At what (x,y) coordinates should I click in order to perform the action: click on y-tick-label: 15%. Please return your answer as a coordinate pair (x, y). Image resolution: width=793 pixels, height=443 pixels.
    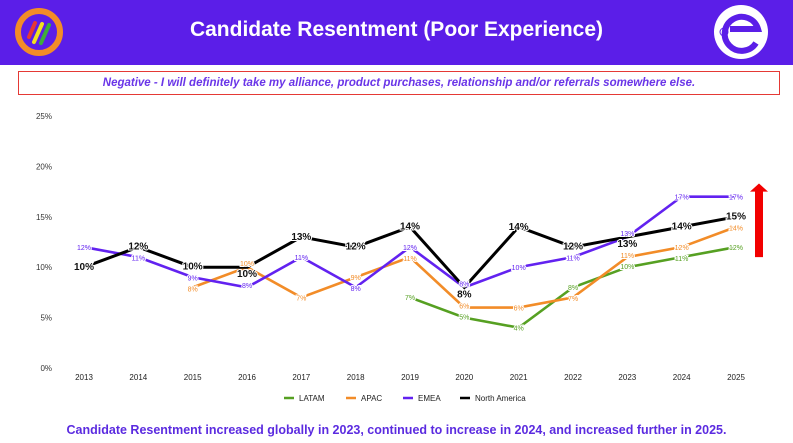
    Looking at the image, I should click on (44, 217).